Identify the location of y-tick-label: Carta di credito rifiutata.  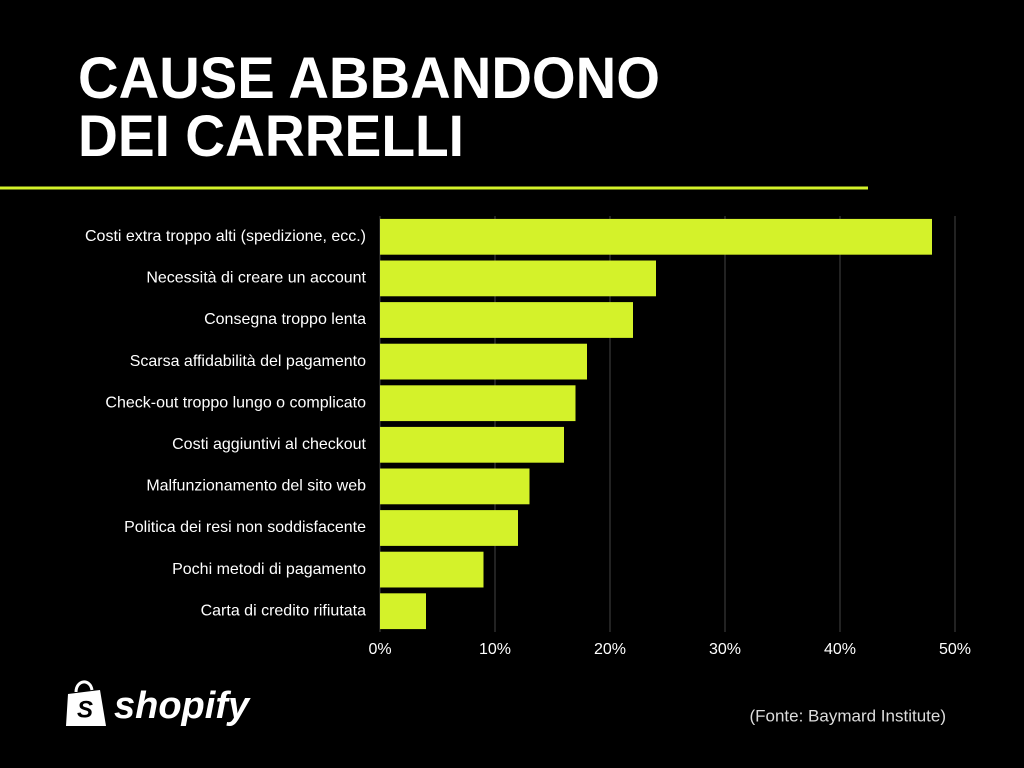
(284, 610).